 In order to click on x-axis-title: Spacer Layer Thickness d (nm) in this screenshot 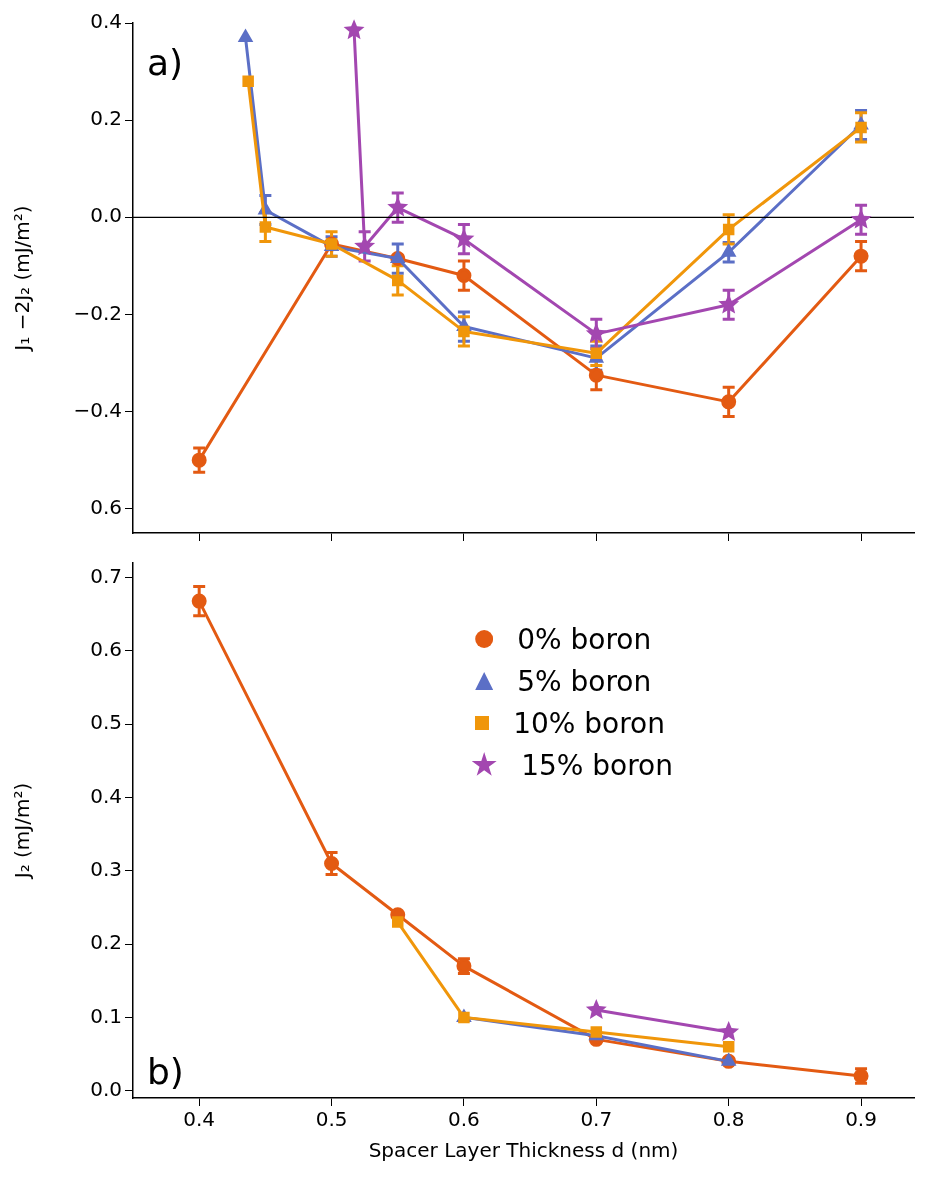, I will do `click(523, 1150)`.